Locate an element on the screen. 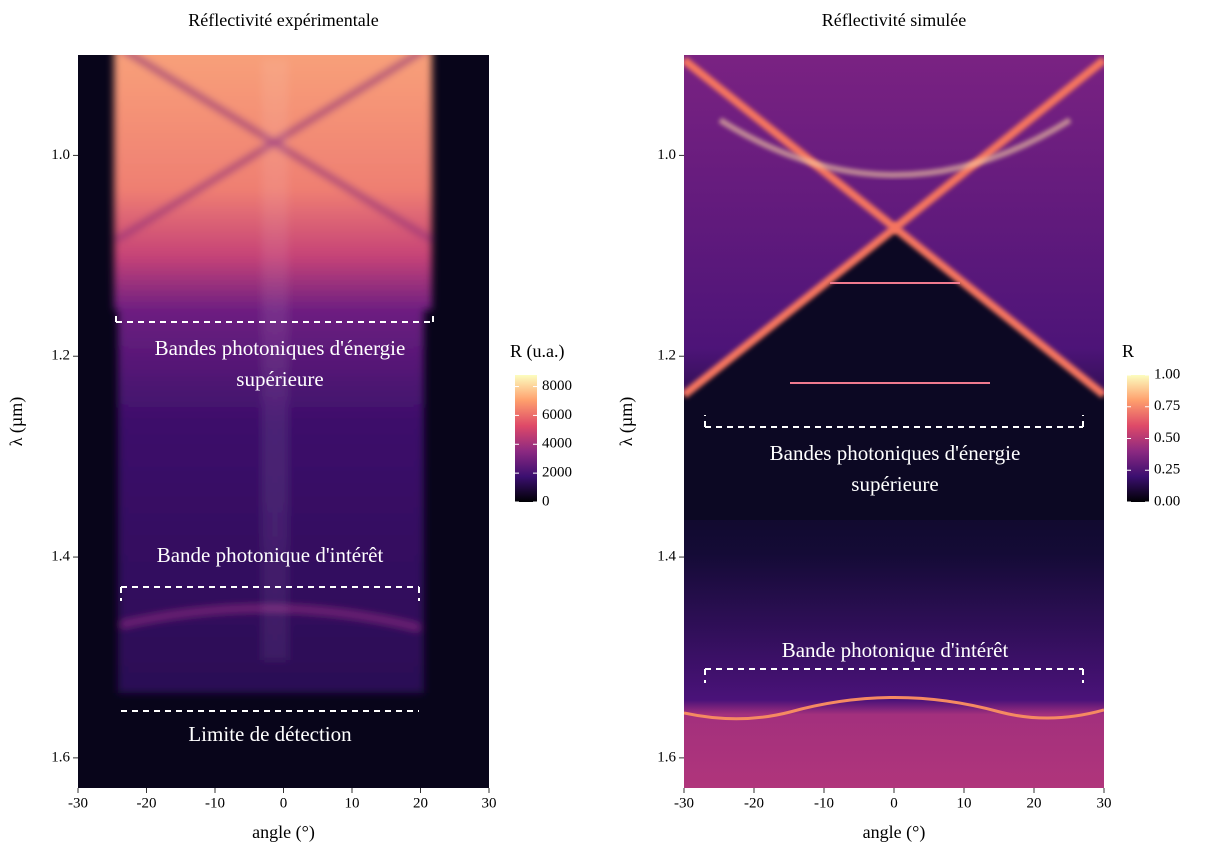  colorbar-tick-label: 0 is located at coordinates (546, 501).